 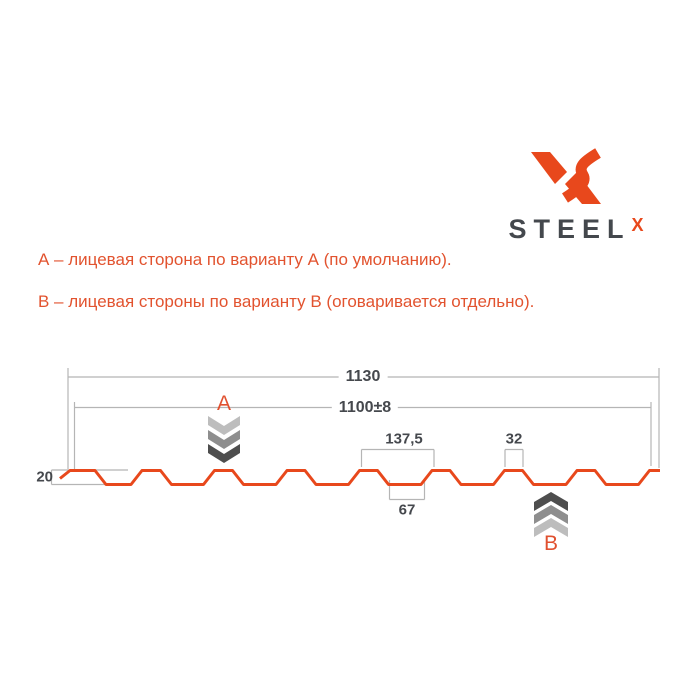 What do you see at coordinates (365, 408) in the screenshot?
I see `dim-label-working-width: 1100±8` at bounding box center [365, 408].